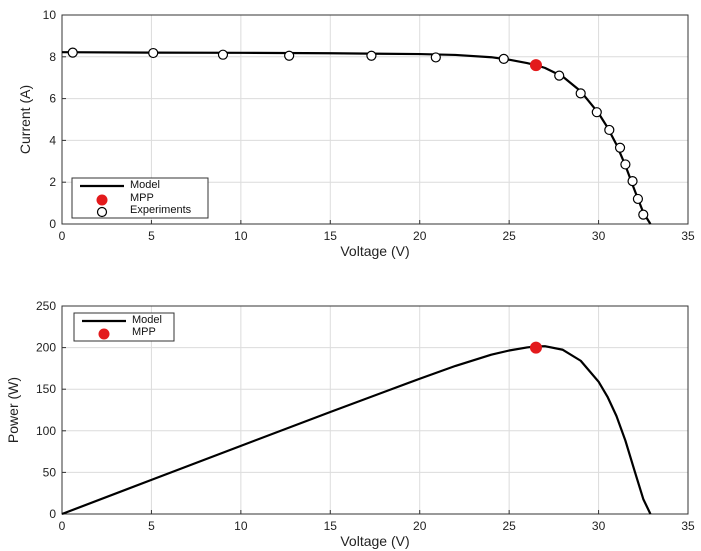  Describe the element at coordinates (52, 182) in the screenshot. I see `iv-y-tick-label: 2` at that location.